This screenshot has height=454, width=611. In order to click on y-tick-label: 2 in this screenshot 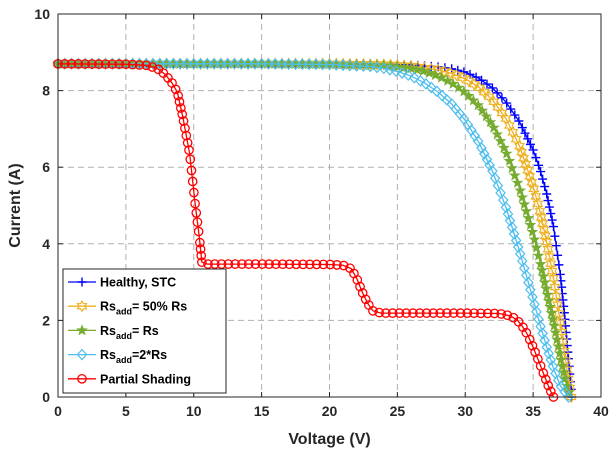, I will do `click(46, 320)`.